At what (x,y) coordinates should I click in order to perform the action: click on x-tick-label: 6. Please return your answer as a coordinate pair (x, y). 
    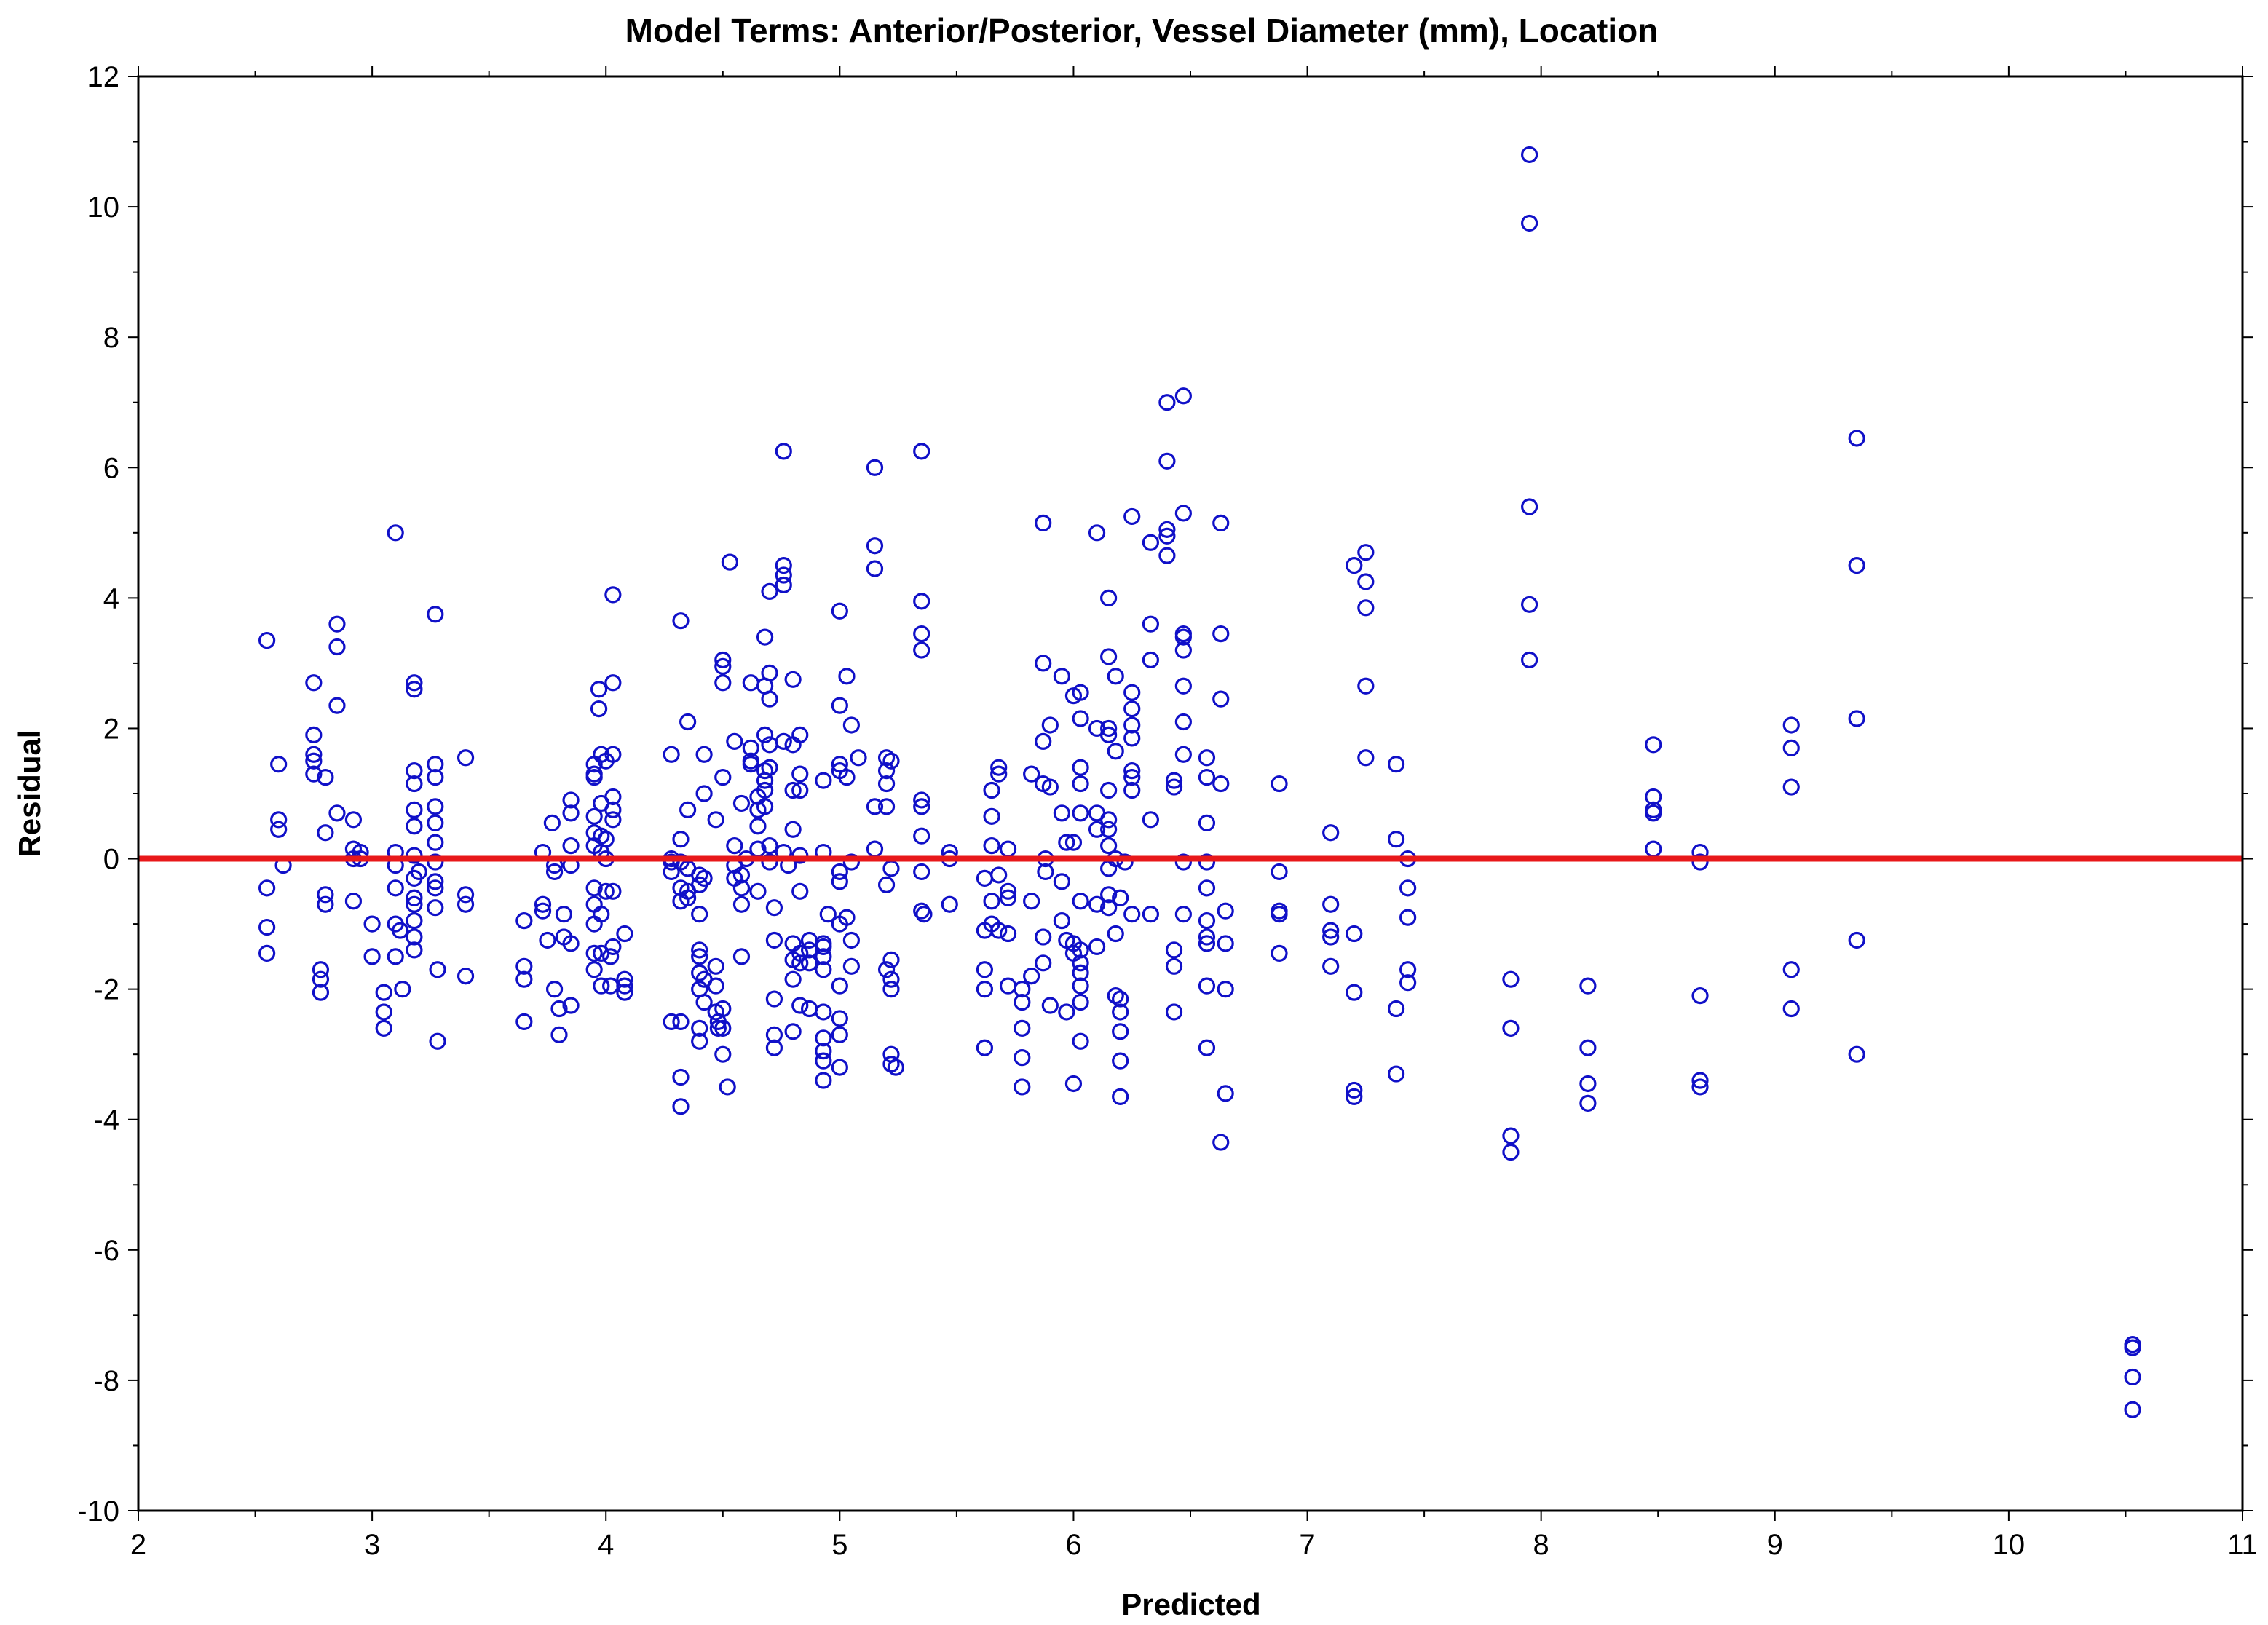
    Looking at the image, I should click on (1073, 1545).